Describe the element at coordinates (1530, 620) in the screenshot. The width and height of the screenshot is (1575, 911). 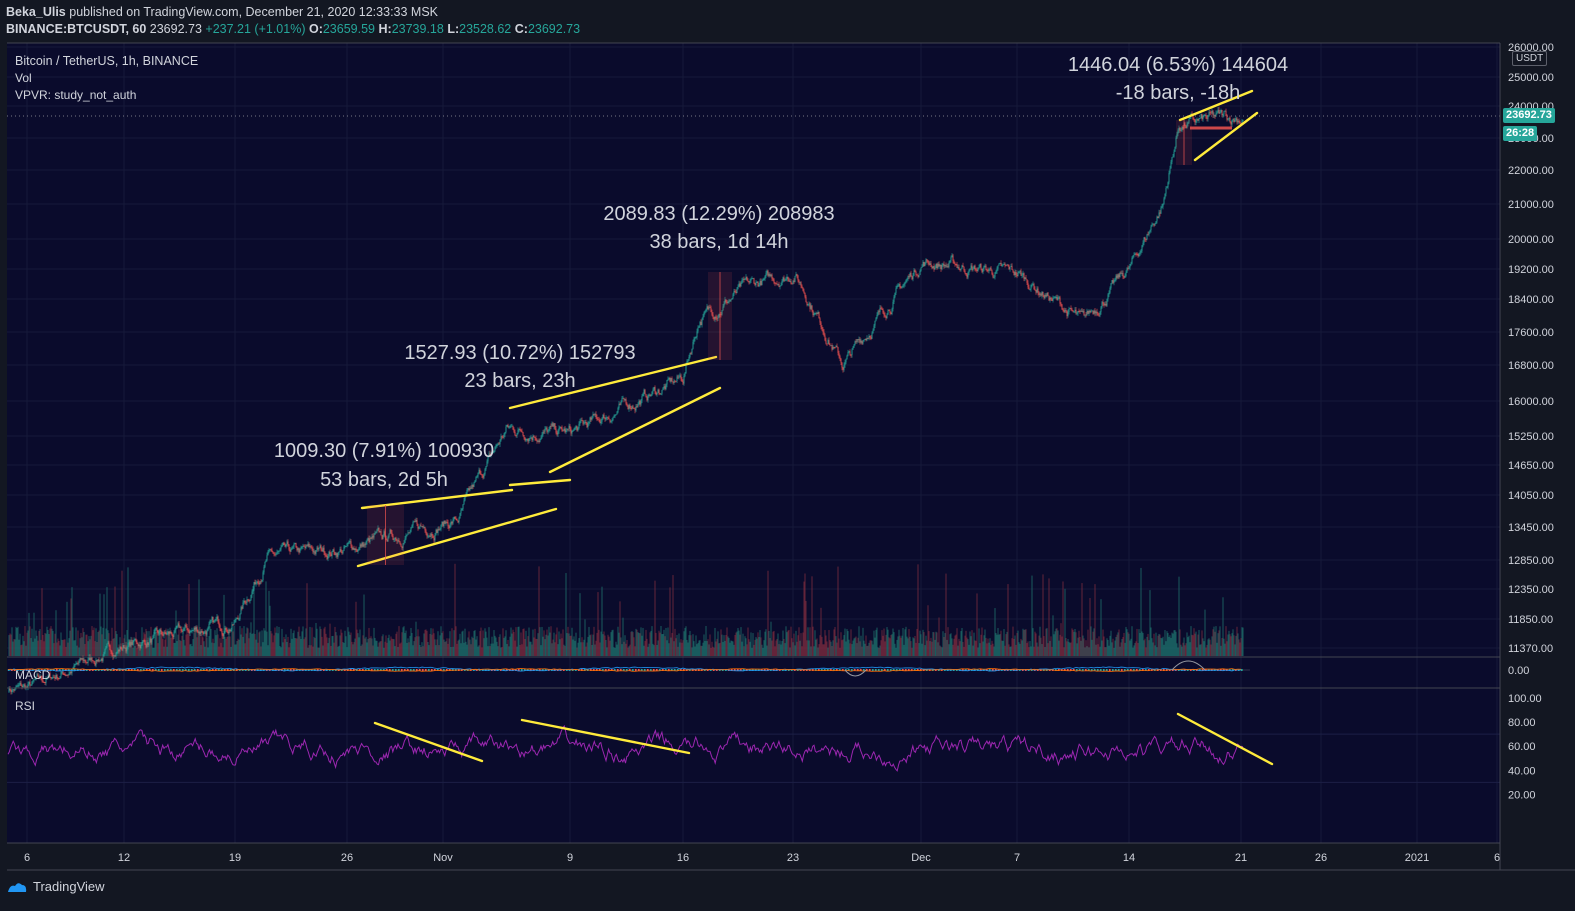
I see `price-tick-label: 11850.00` at that location.